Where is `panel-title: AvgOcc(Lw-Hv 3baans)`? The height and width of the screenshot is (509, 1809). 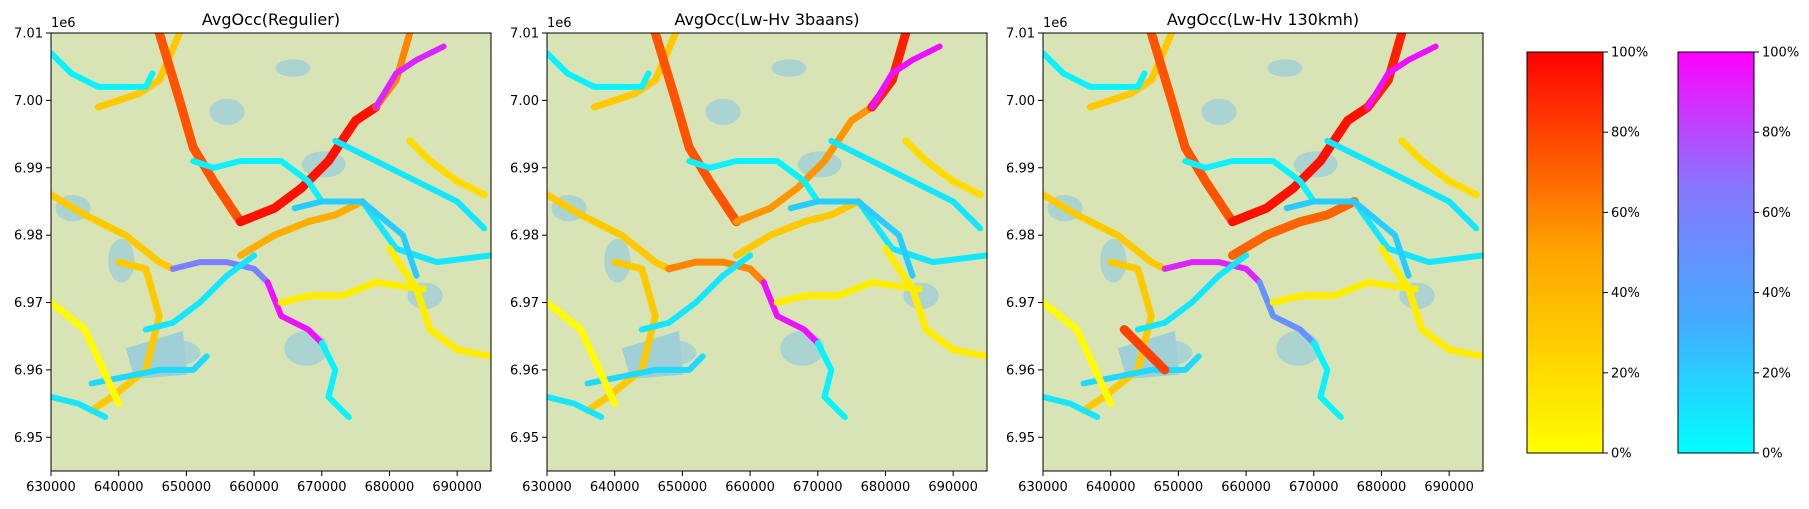
panel-title: AvgOcc(Lw-Hv 3baans) is located at coordinates (766, 19).